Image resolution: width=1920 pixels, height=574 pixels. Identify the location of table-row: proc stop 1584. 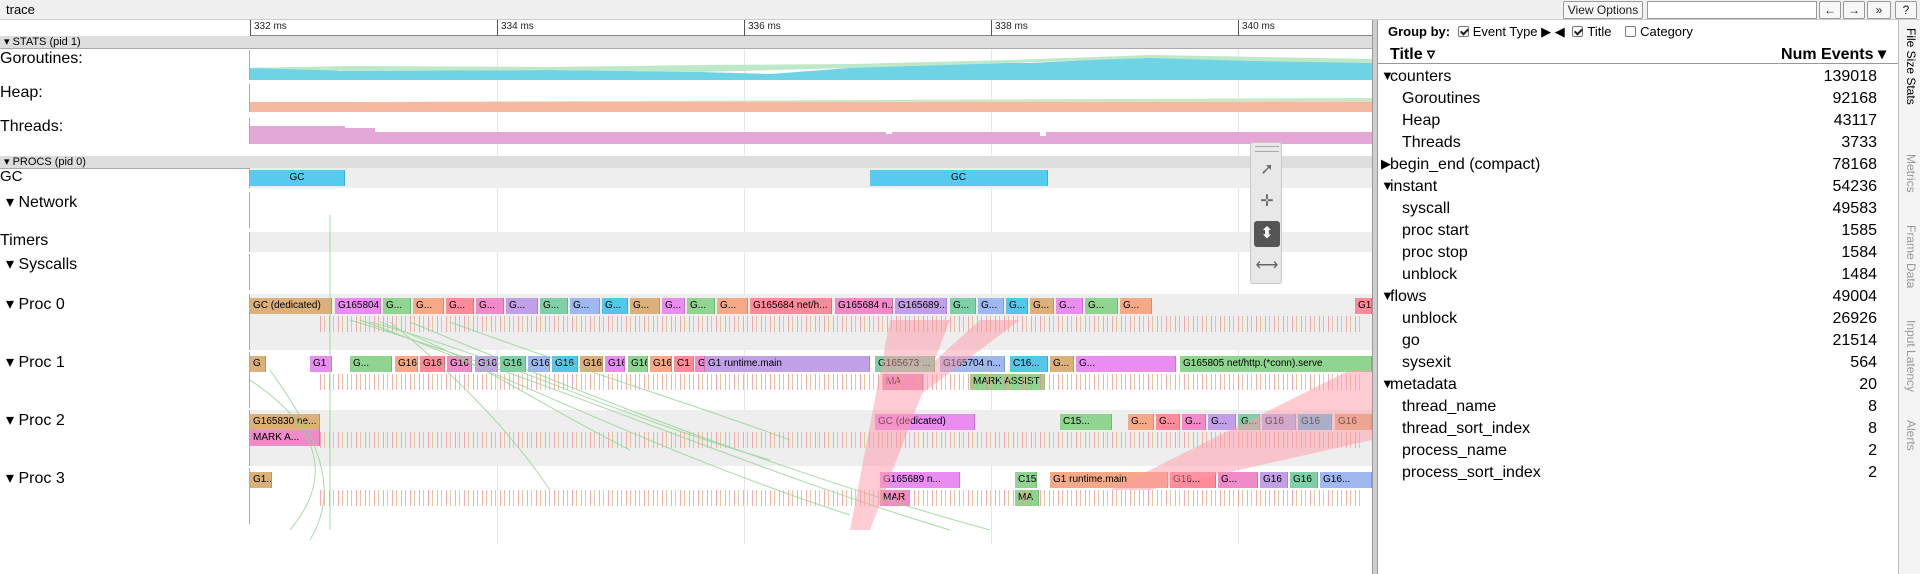
(1638, 253).